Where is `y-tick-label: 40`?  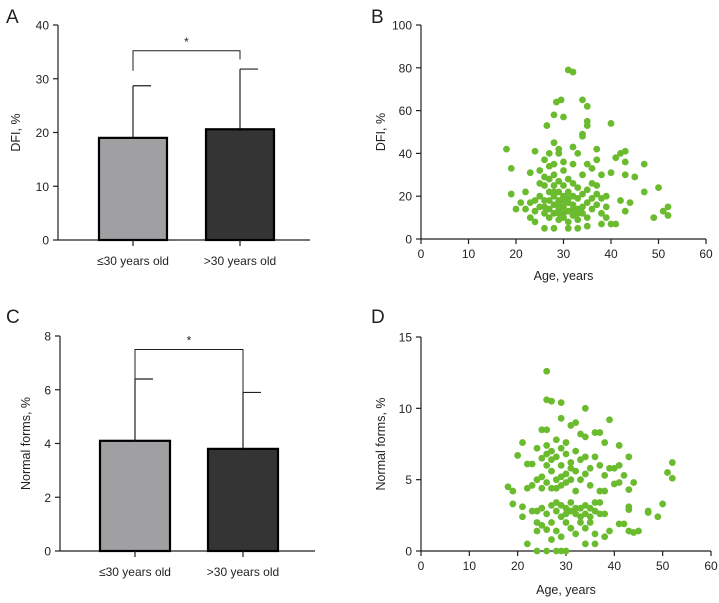
y-tick-label: 40 is located at coordinates (406, 154).